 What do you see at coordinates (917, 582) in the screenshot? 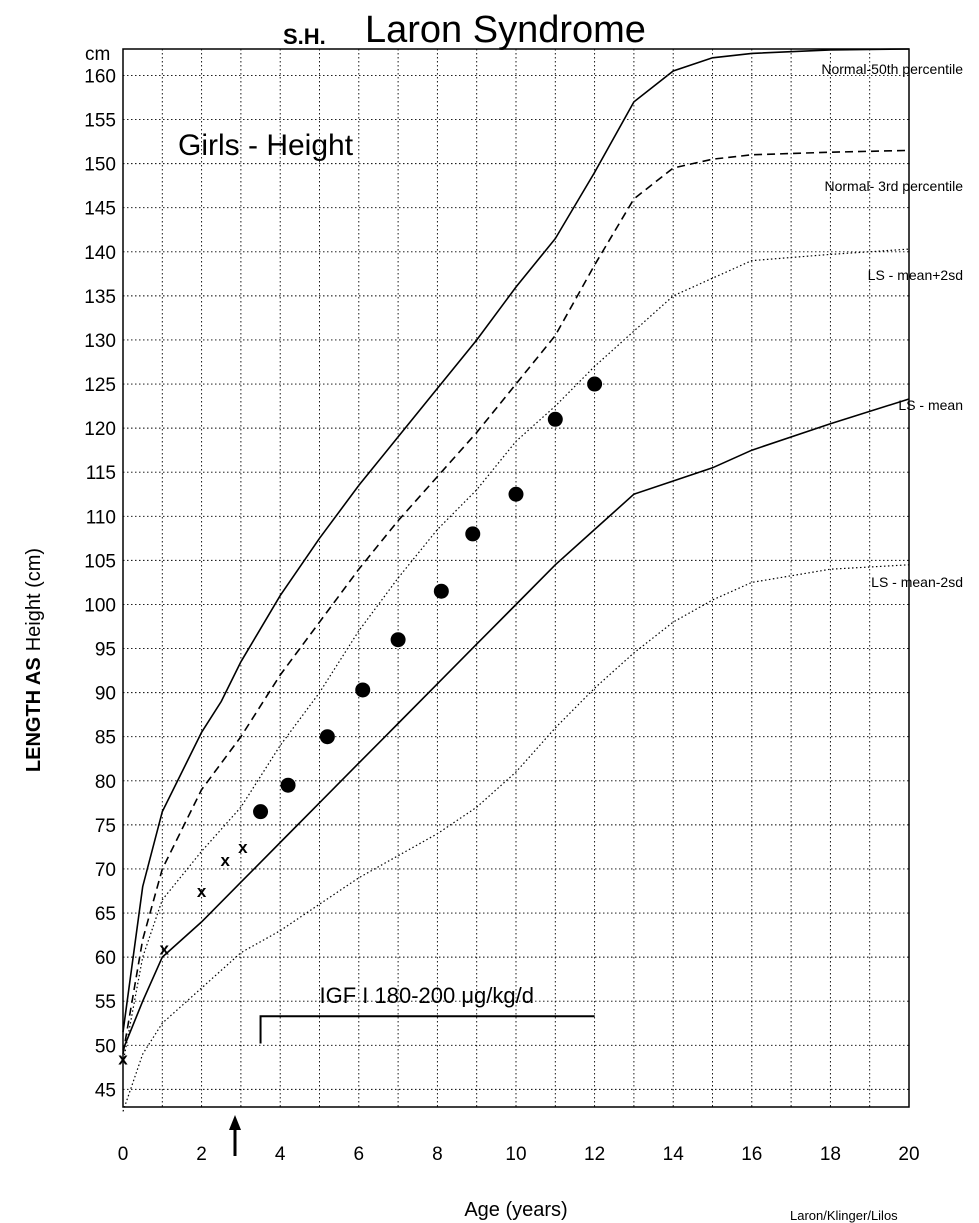
I see `series-label: LS - mean-2sd` at bounding box center [917, 582].